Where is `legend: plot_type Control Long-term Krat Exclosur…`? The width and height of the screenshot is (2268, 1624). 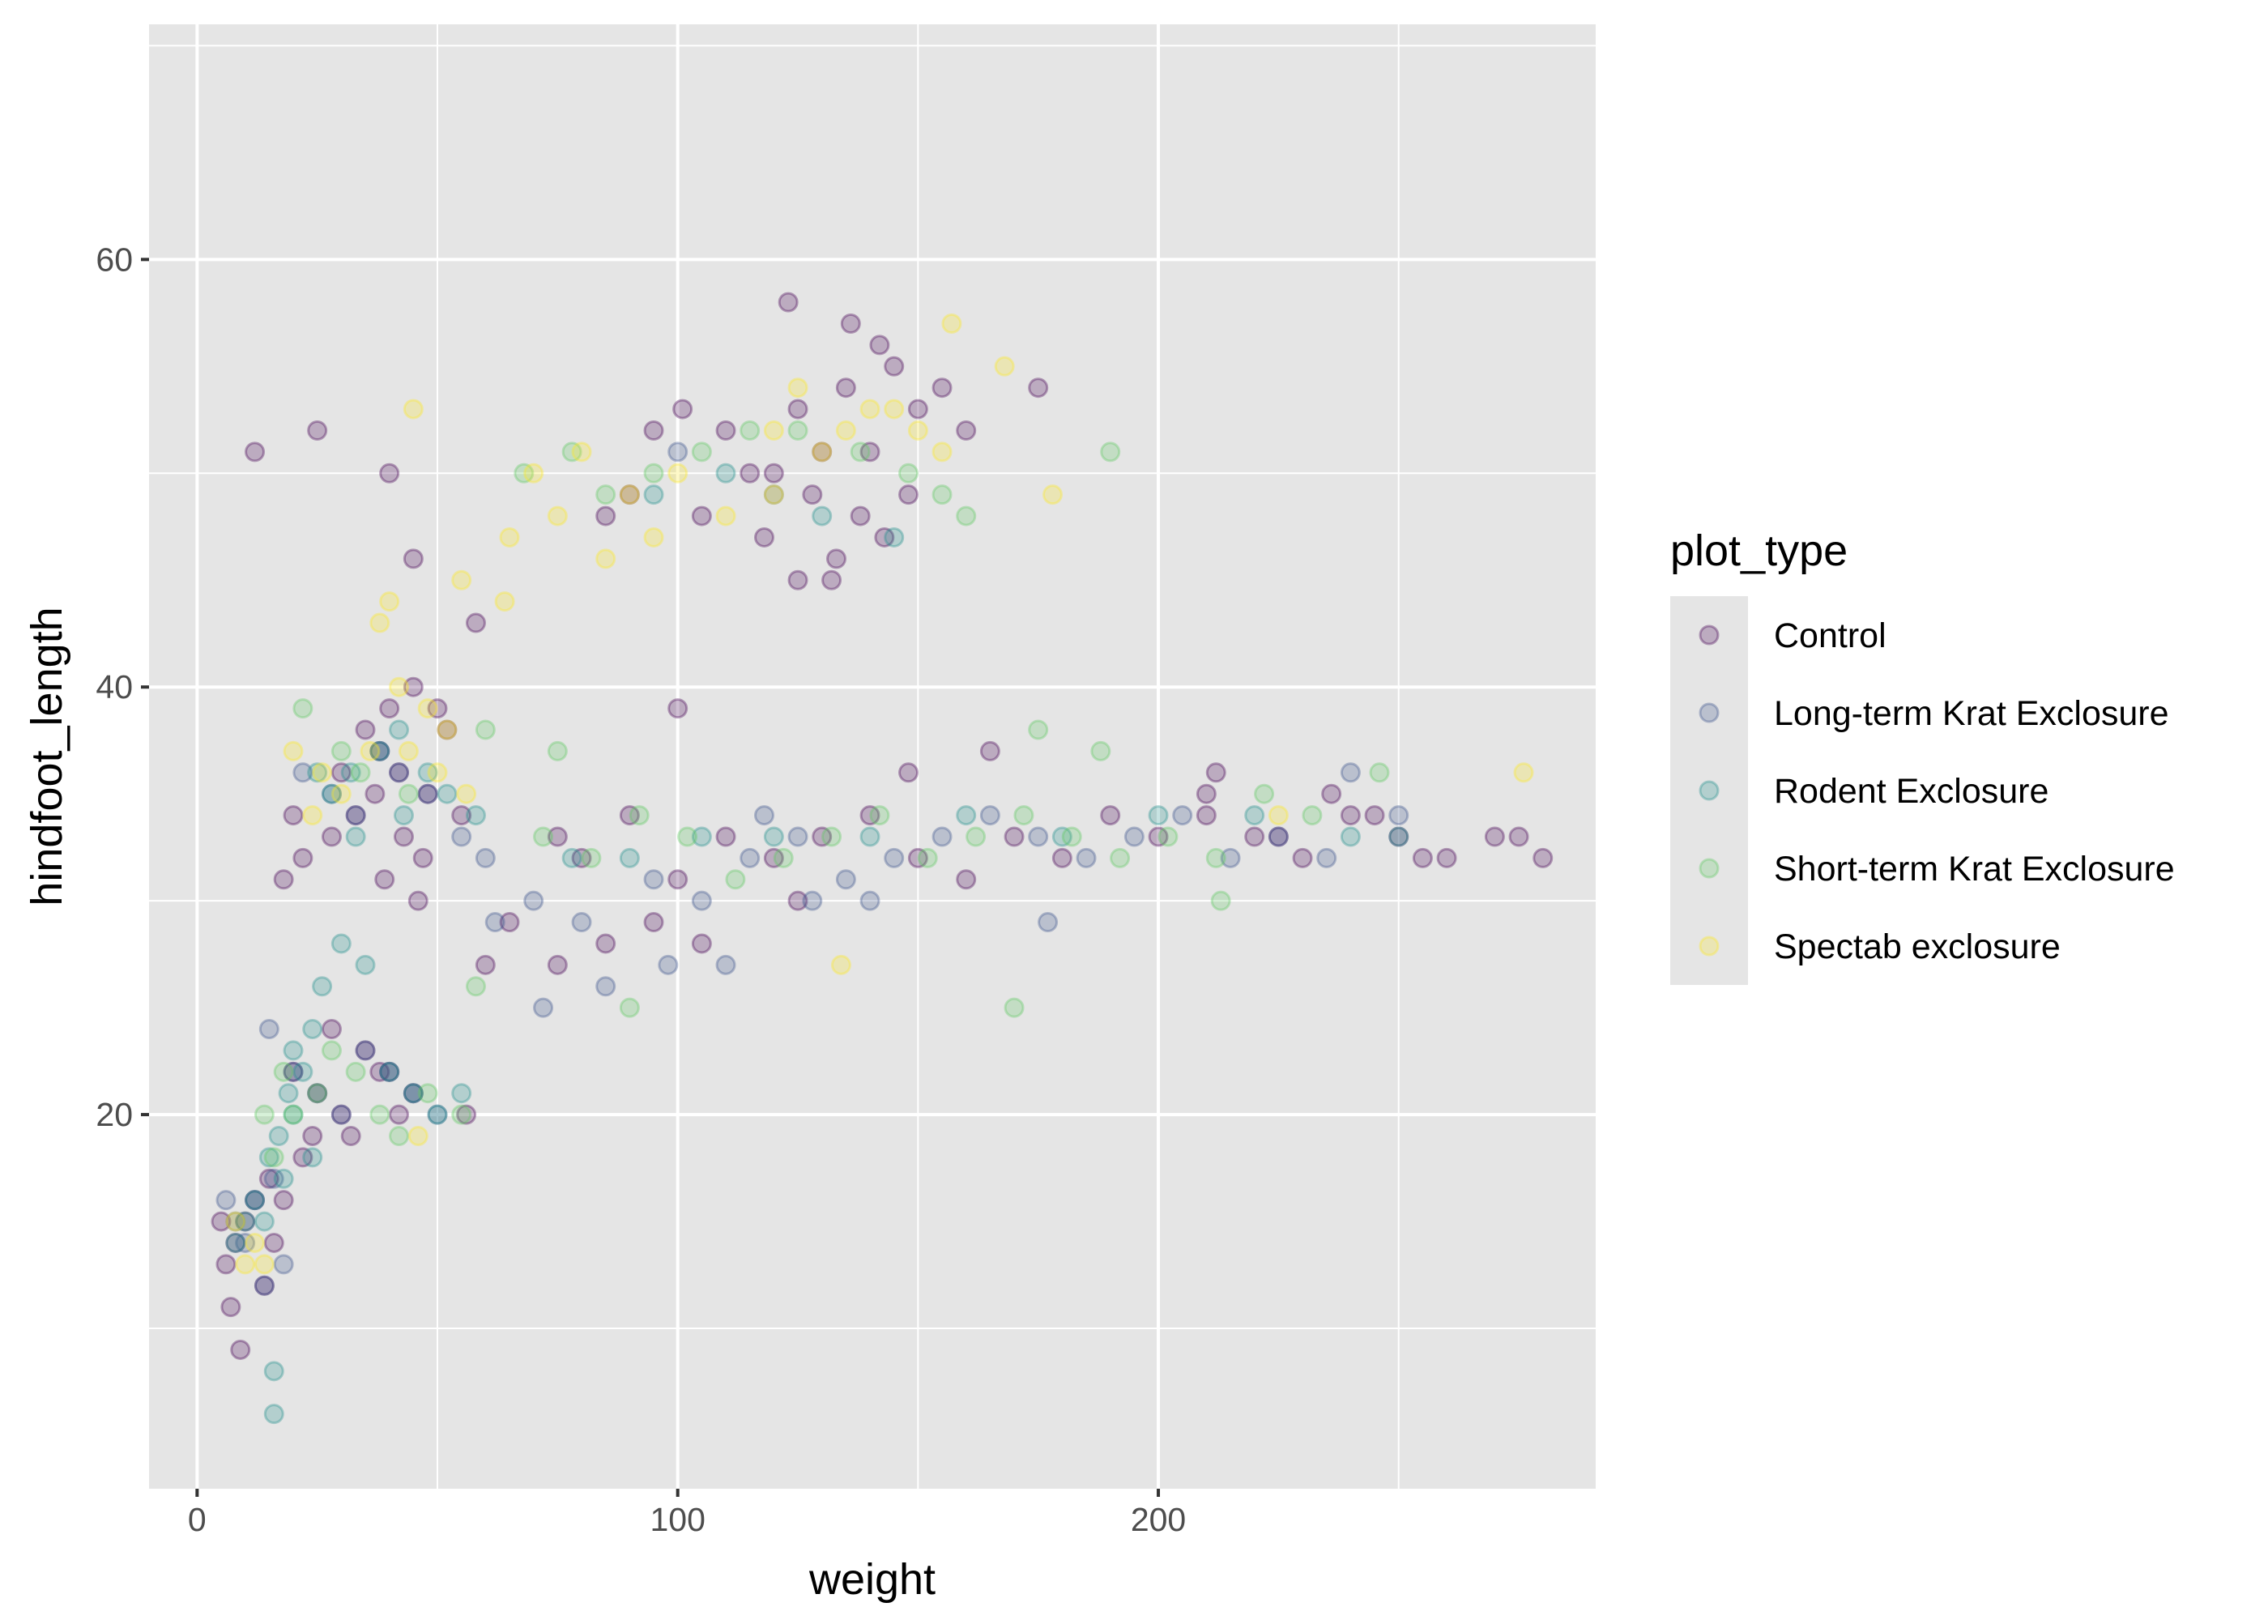
legend: plot_type Control Long-term Krat Exclosur… is located at coordinates (1923, 755).